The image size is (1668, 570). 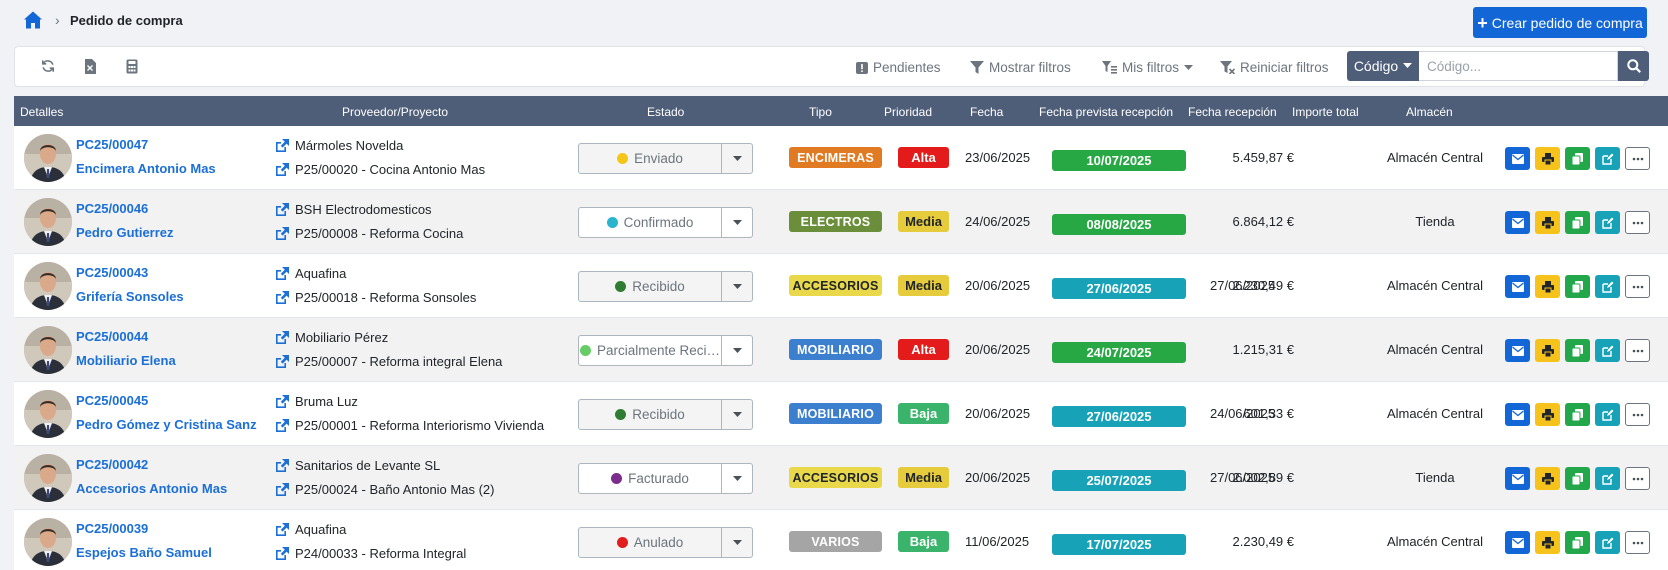 I want to click on status-select: Enviado, so click(x=665, y=158).